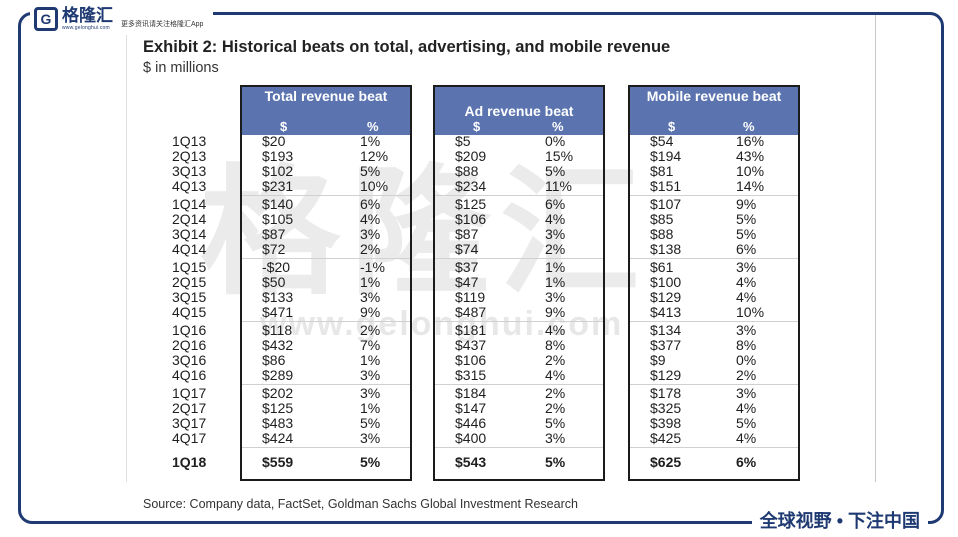 Image resolution: width=958 pixels, height=537 pixels. I want to click on cell-dollar: $61, so click(662, 267).